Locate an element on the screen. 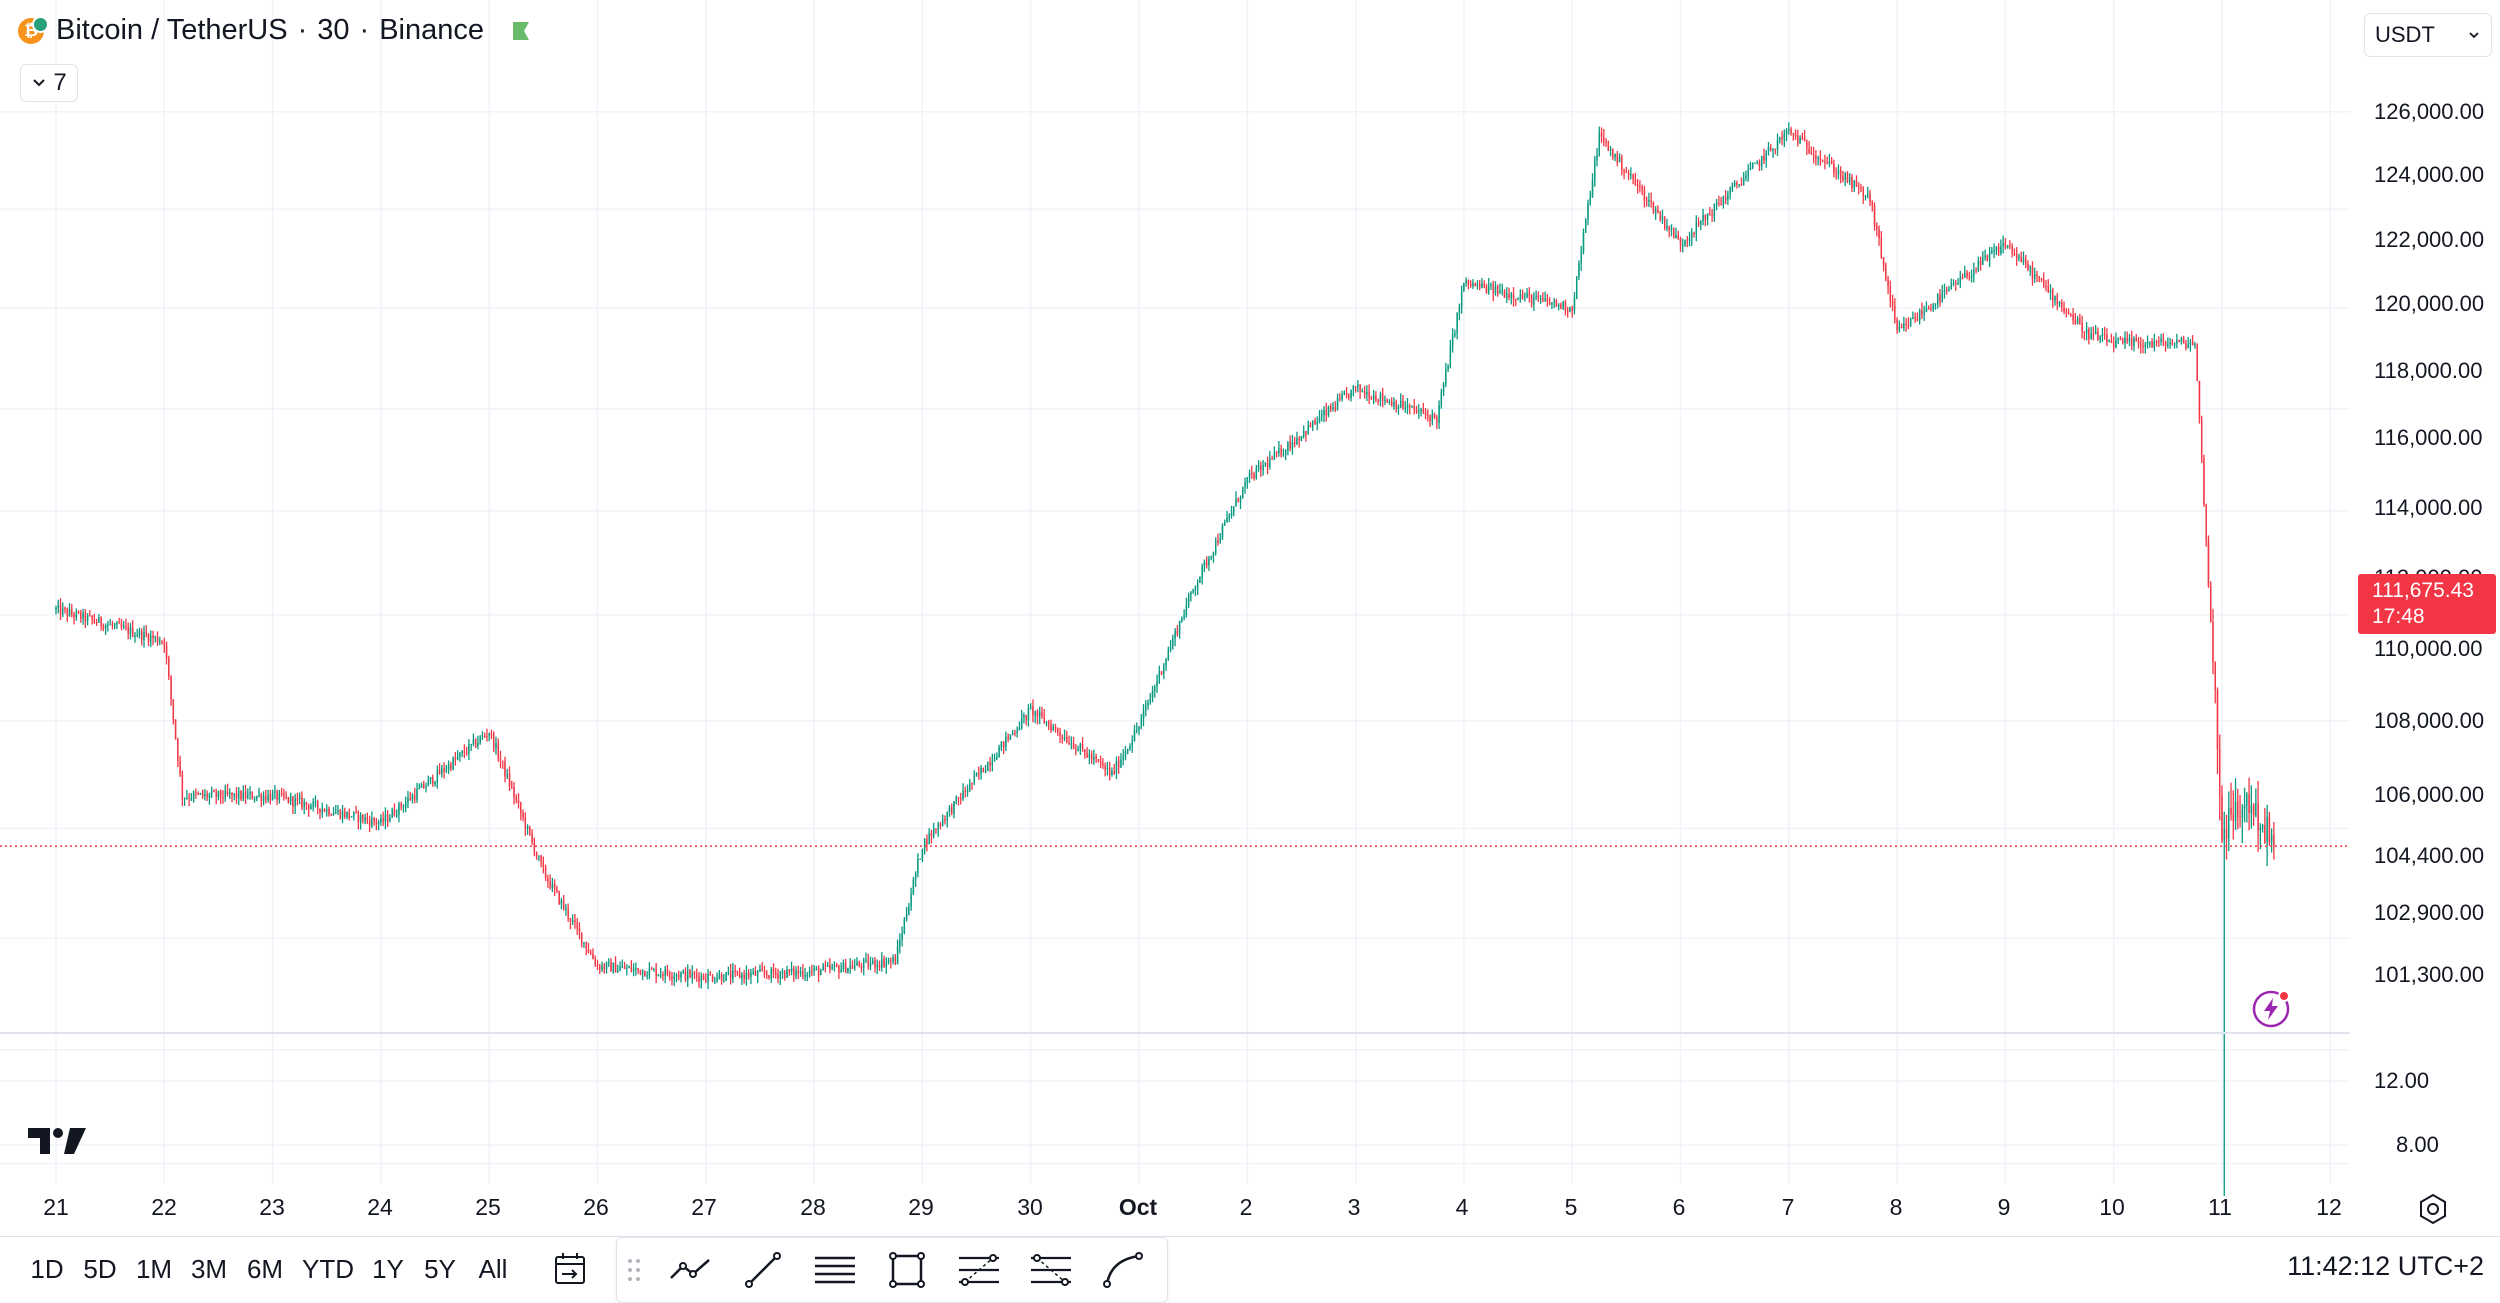  range-button-5y: 5Y is located at coordinates (440, 1268).